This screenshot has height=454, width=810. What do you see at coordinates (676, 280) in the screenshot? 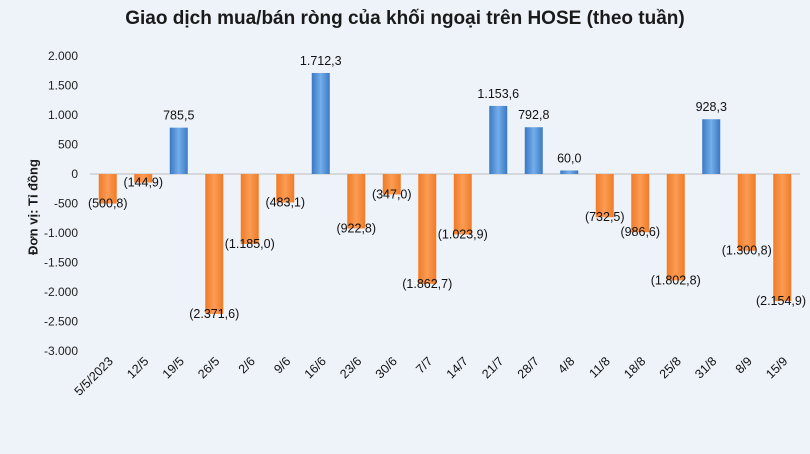
I see `data-label: (1.802,8)` at bounding box center [676, 280].